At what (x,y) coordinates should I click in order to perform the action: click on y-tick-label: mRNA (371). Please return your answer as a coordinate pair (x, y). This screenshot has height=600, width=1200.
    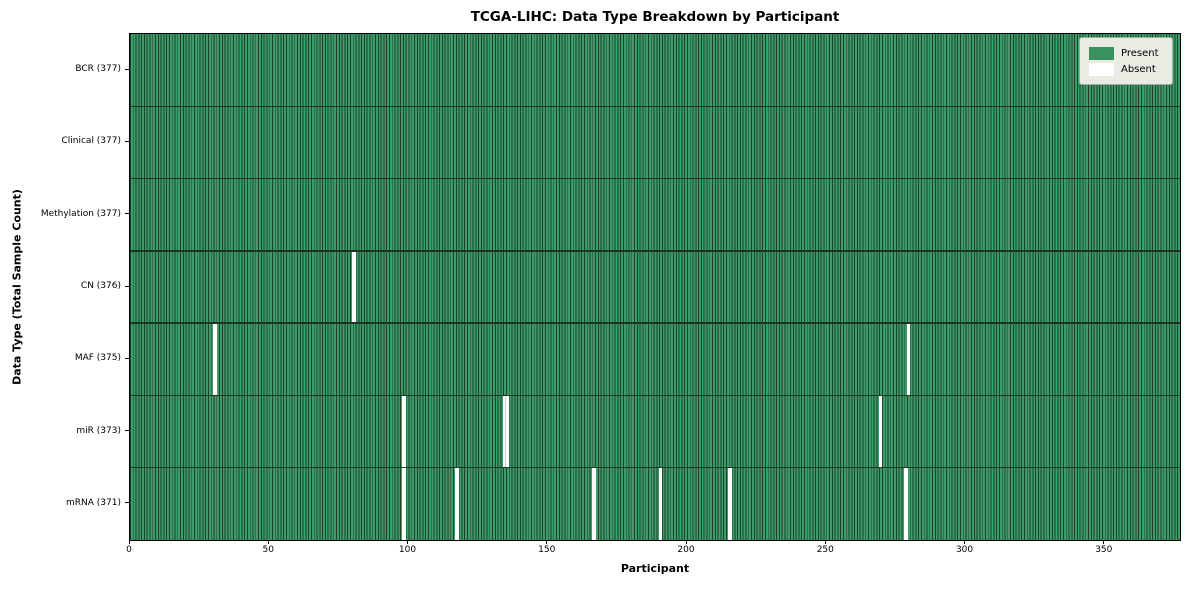
    Looking at the image, I should click on (93, 502).